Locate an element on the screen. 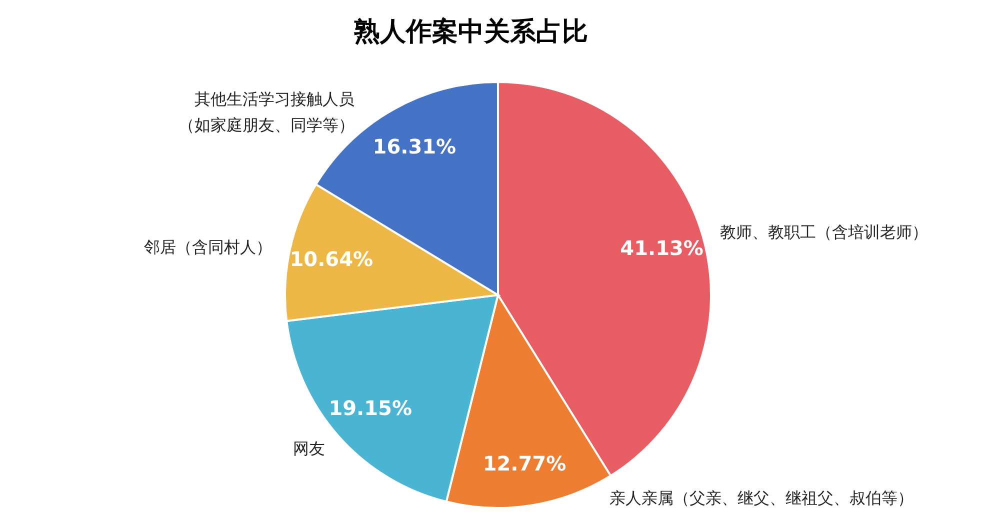 This screenshot has height=529, width=985. data-label: 16.31% is located at coordinates (414, 146).